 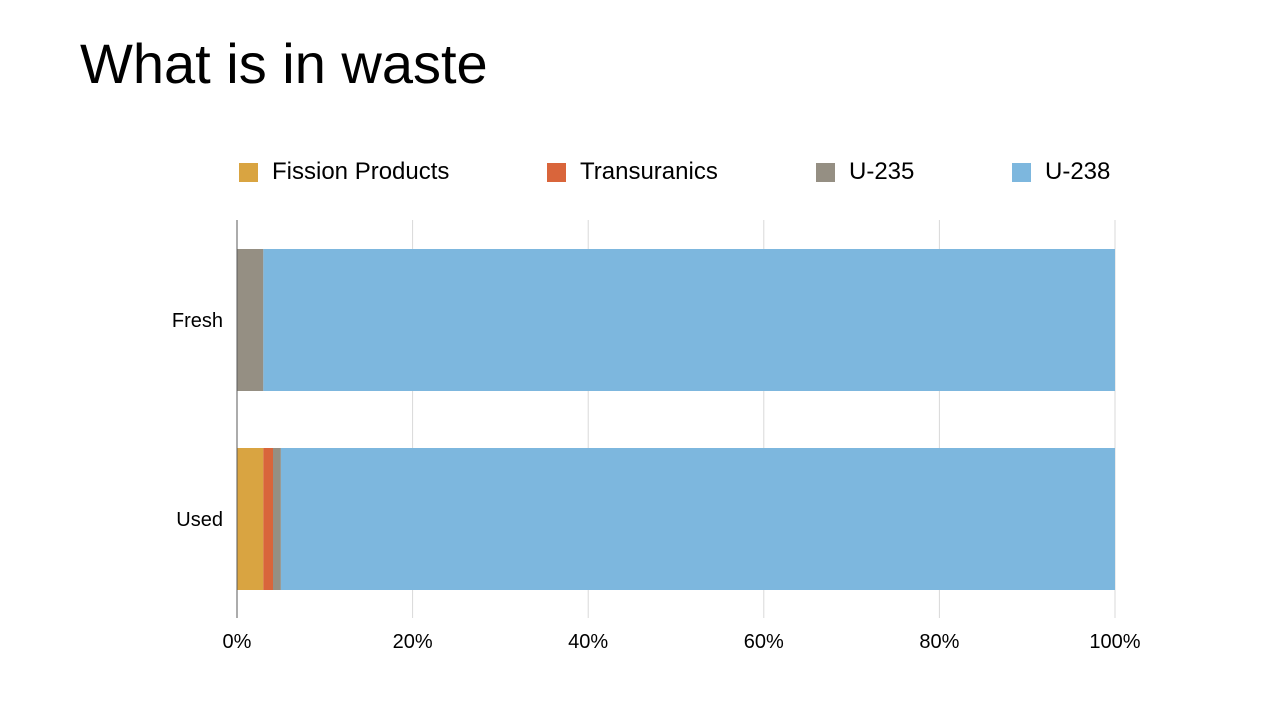 I want to click on category-label-used: Used, so click(x=199, y=520).